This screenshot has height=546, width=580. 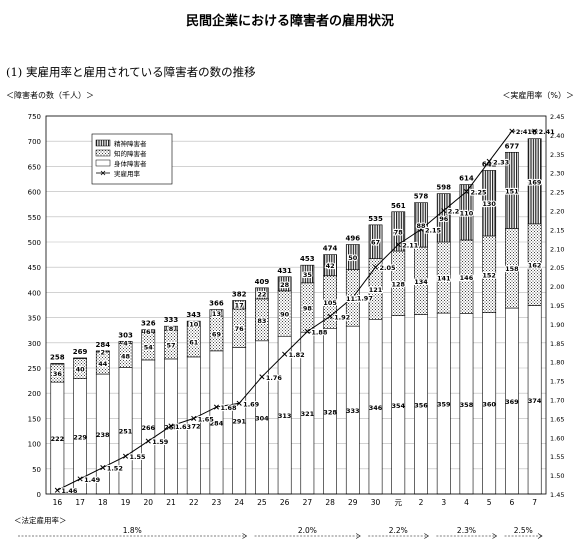 I want to click on mental-value-label: 67, so click(x=375, y=243).